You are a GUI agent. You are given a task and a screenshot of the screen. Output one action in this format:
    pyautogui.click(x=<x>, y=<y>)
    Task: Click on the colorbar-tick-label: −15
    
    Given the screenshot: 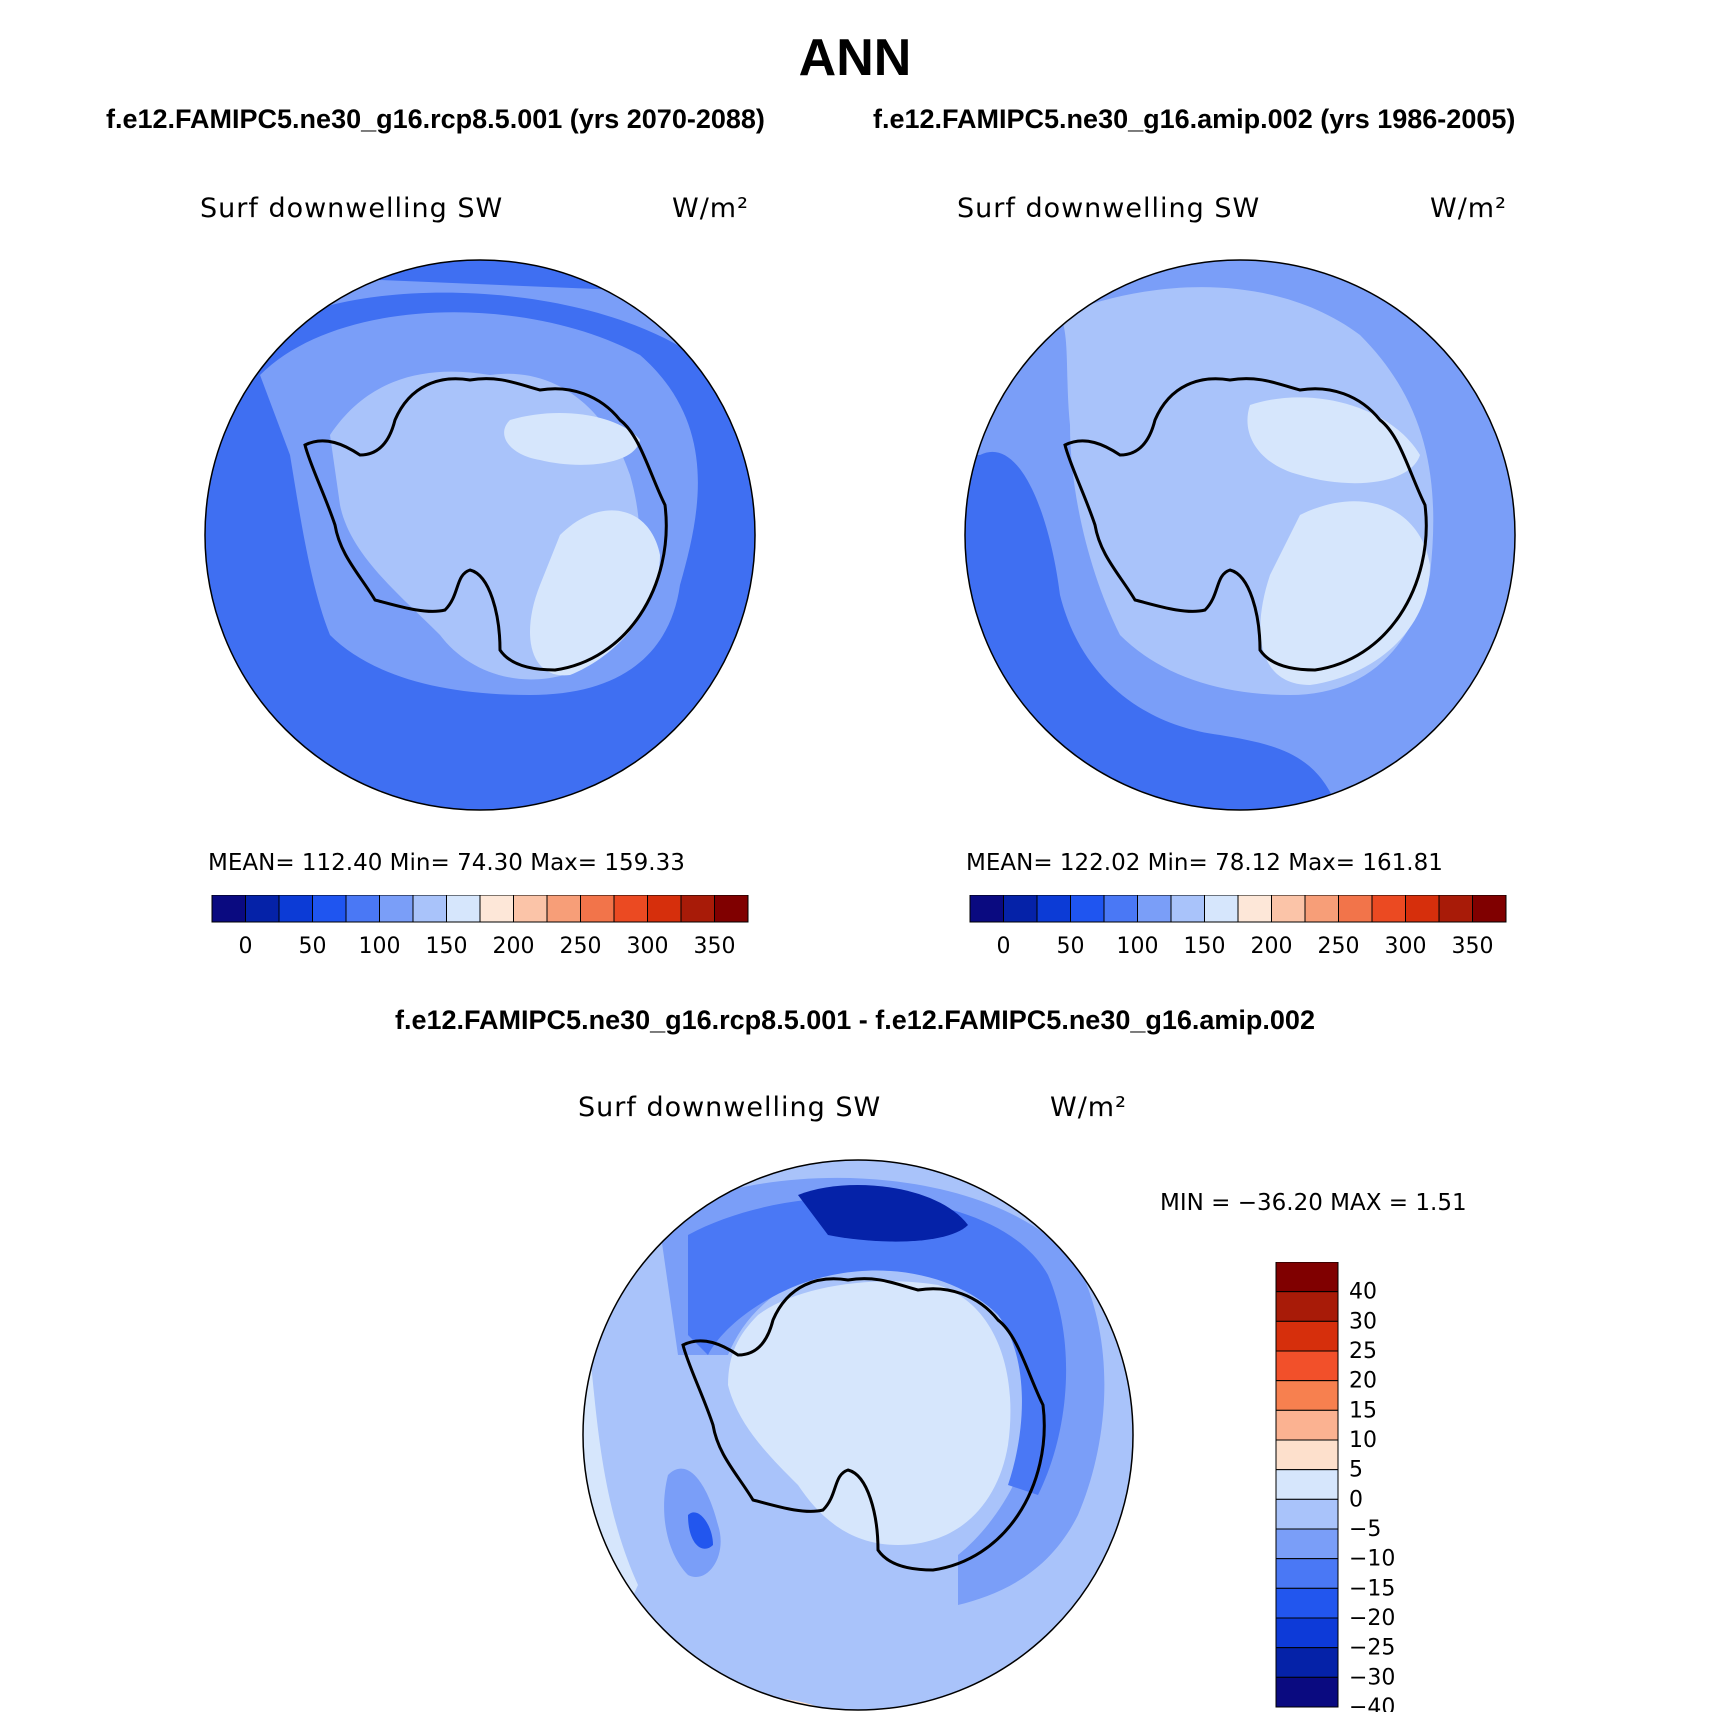 What is the action you would take?
    pyautogui.click(x=1372, y=1588)
    